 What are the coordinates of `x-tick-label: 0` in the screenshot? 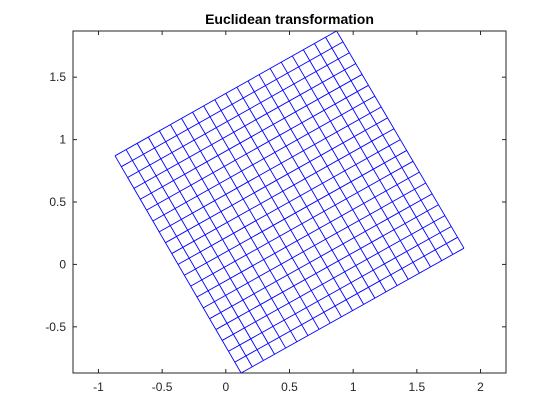 It's located at (225, 387).